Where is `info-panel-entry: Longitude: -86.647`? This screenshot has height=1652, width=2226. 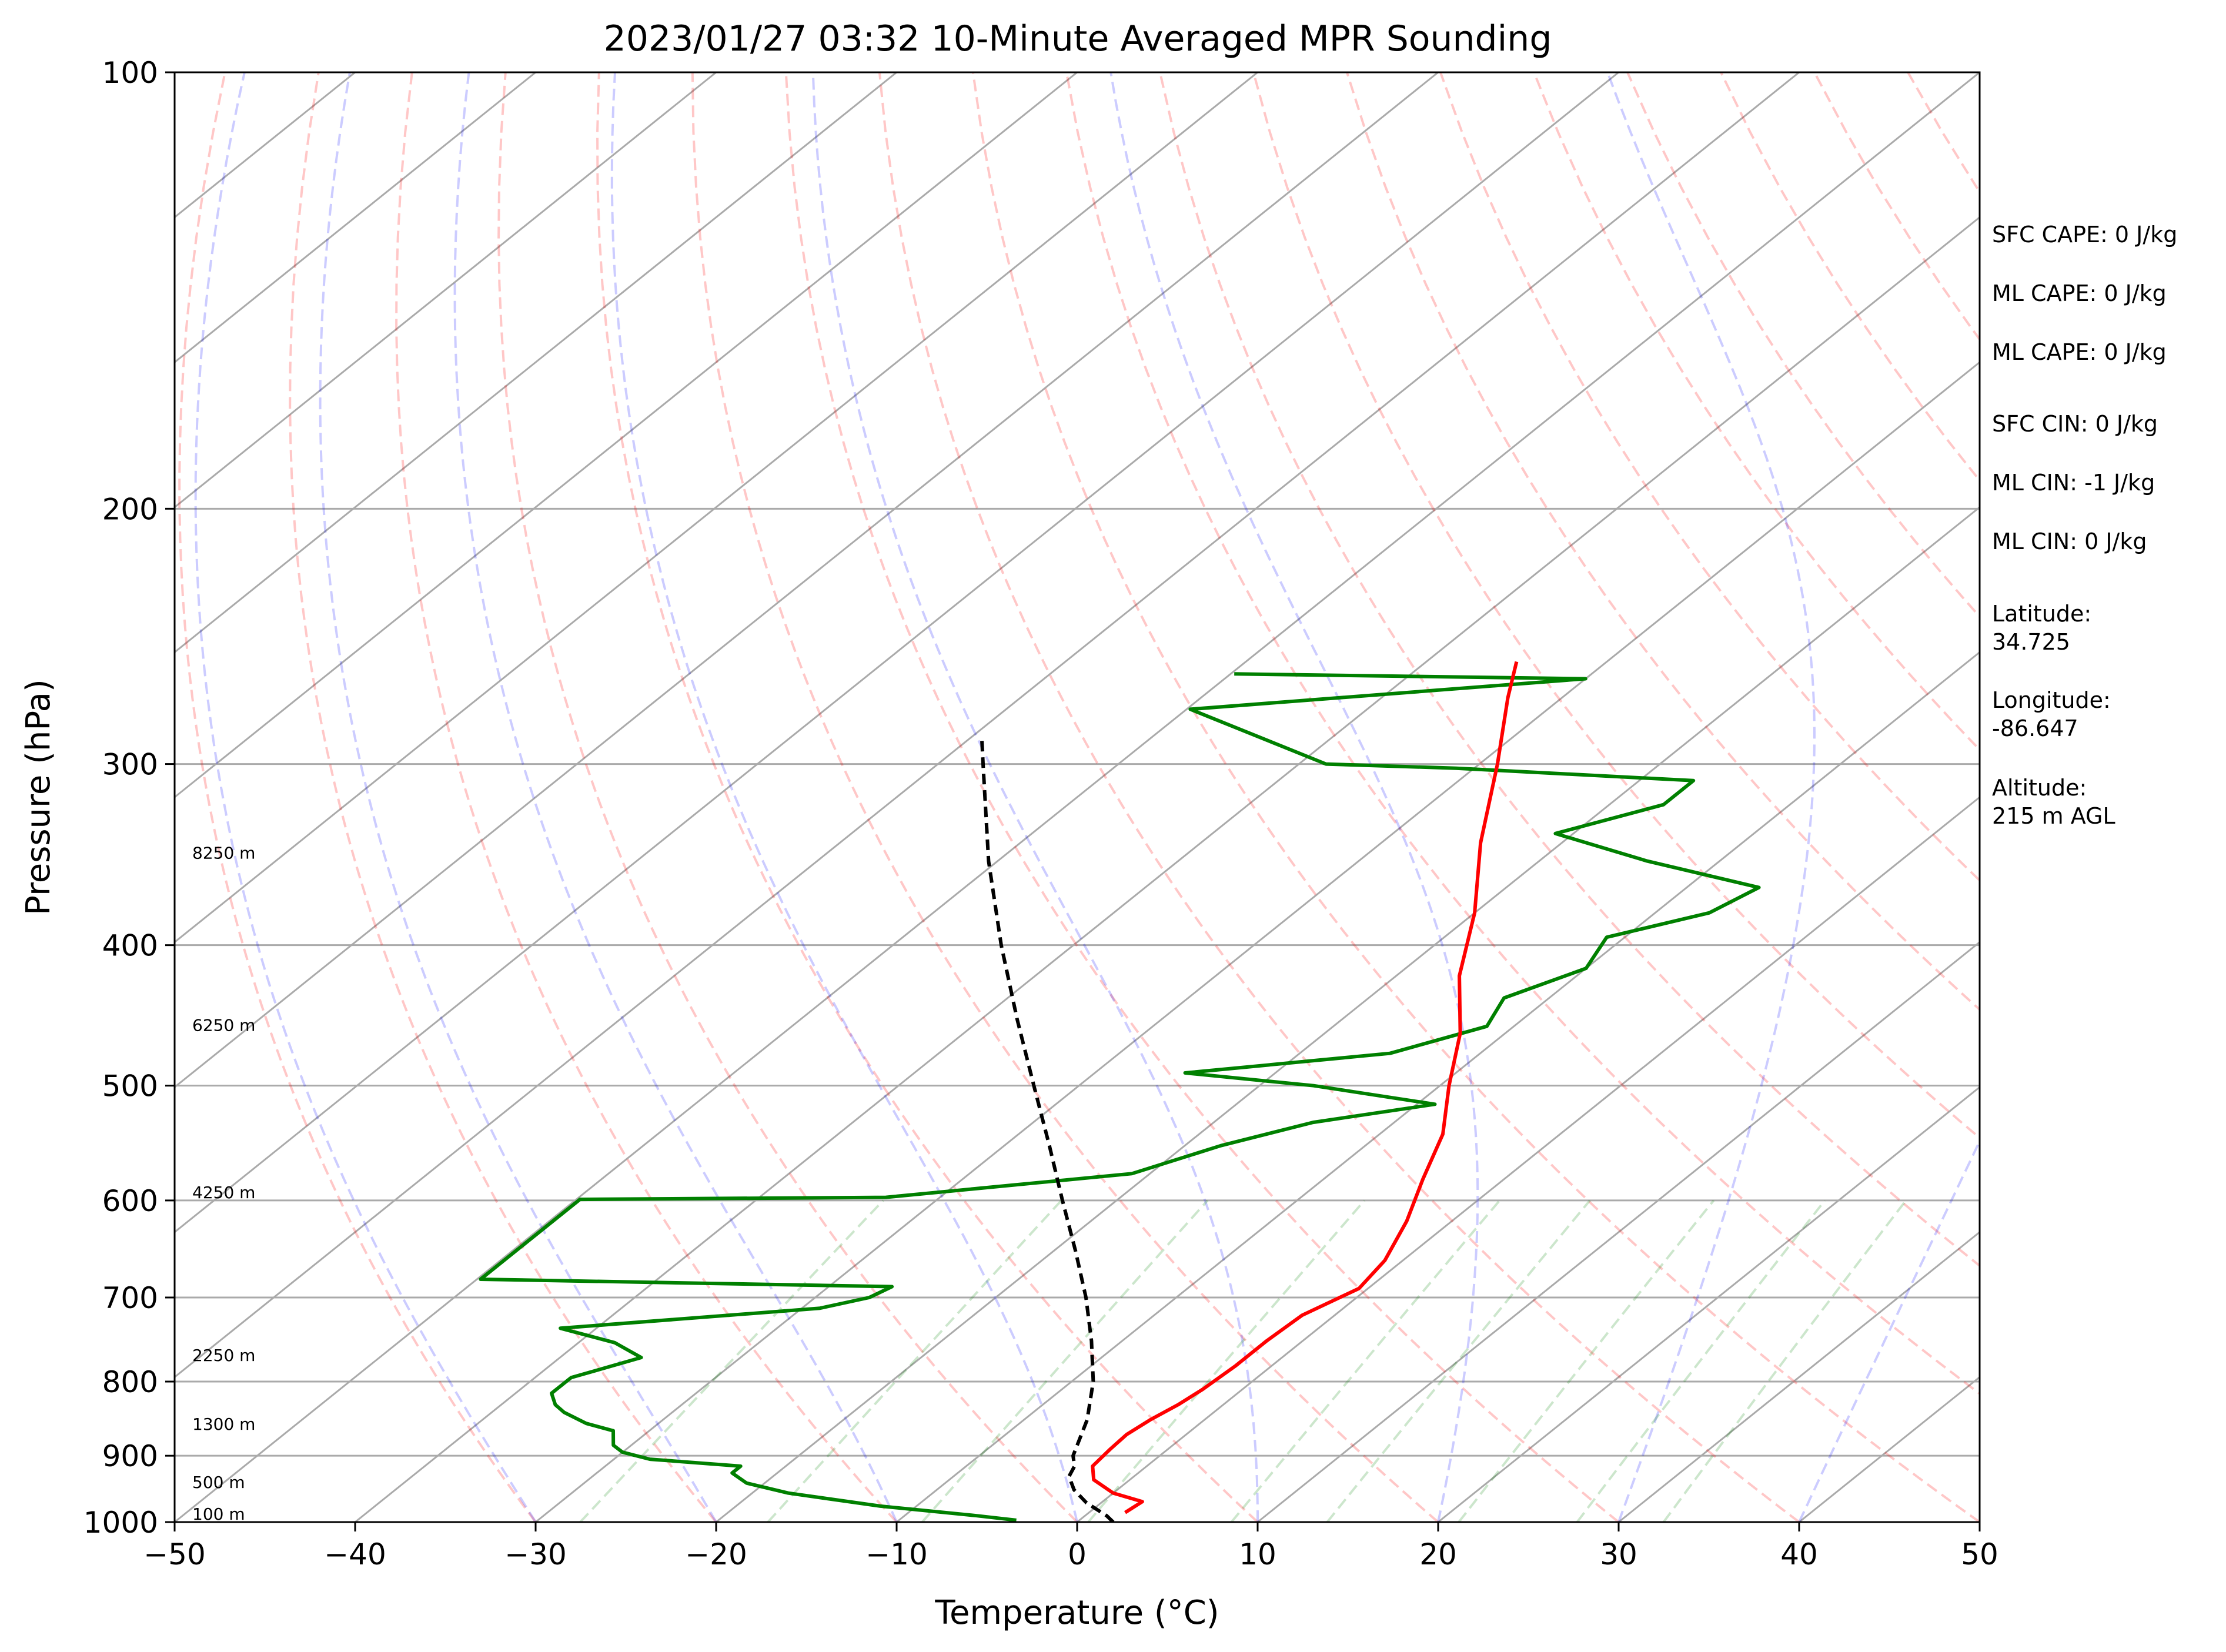
info-panel-entry: Longitude: -86.647 is located at coordinates (2052, 714).